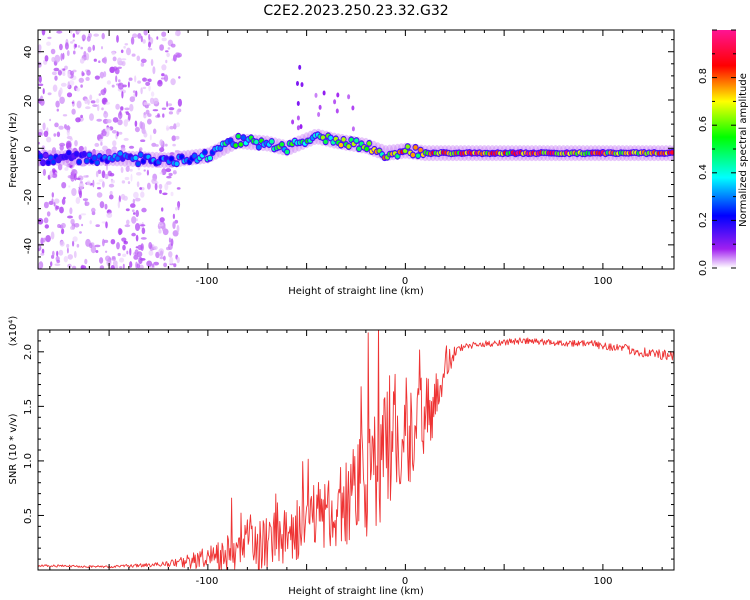 This screenshot has height=600, width=750. Describe the element at coordinates (602, 281) in the screenshot. I see `spectrogram-xtick-label: 100` at that location.